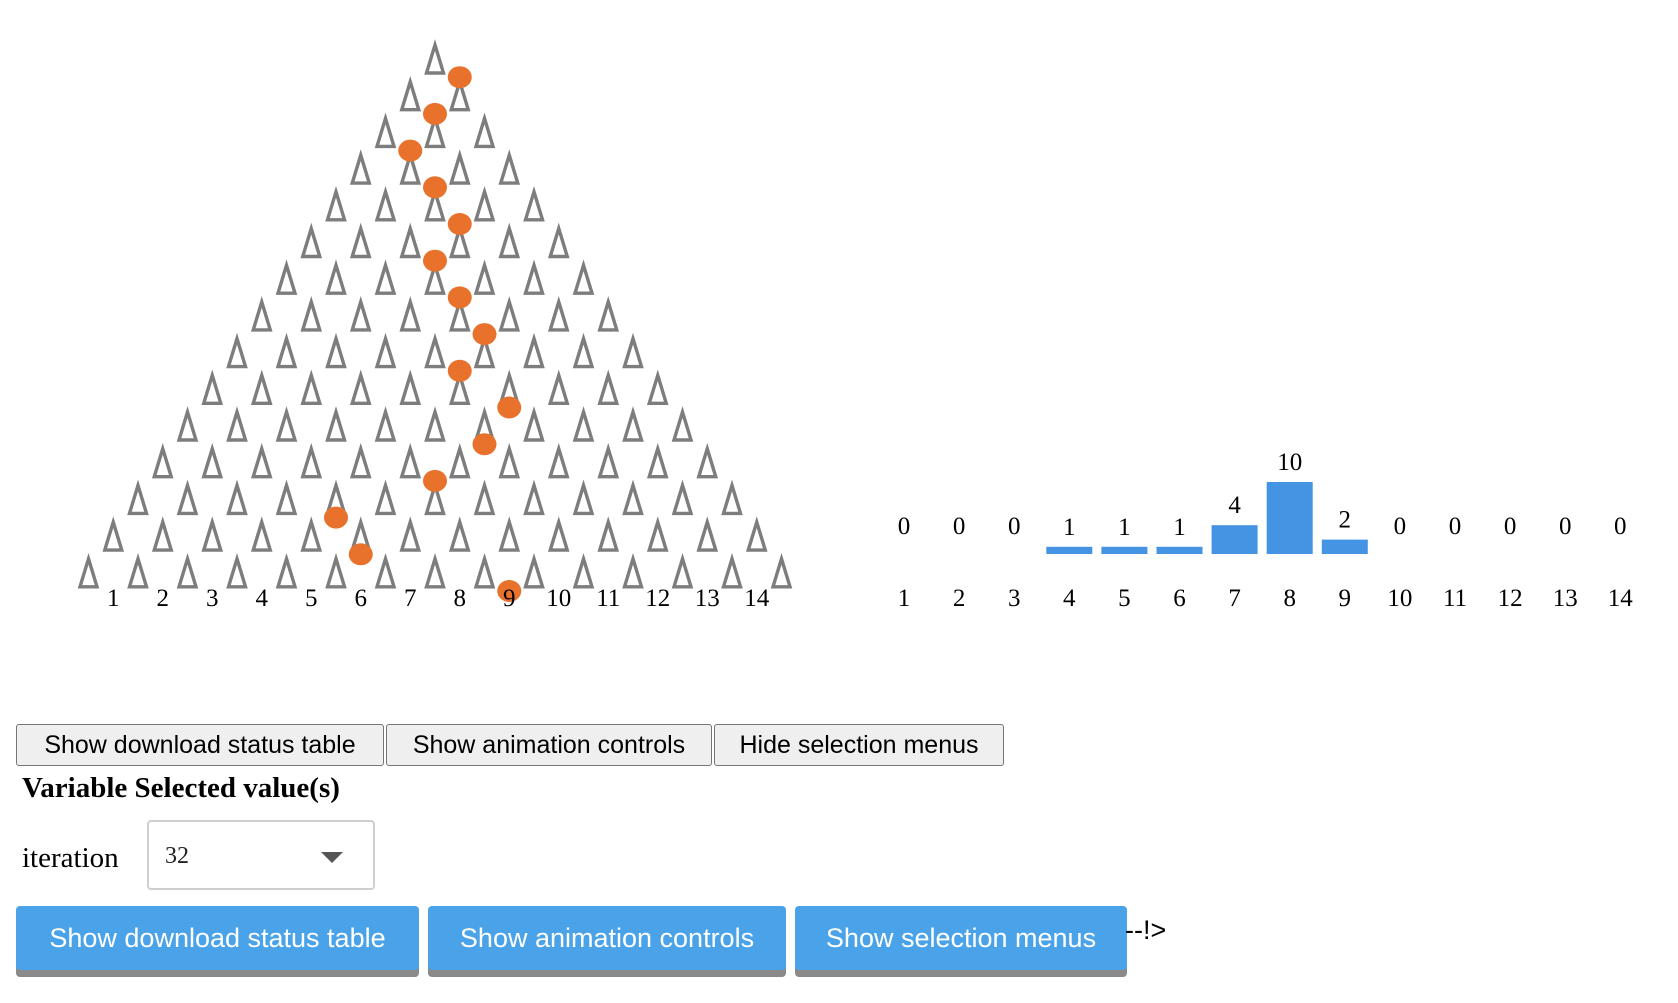 This screenshot has width=1678, height=1003. Describe the element at coordinates (1289, 462) in the screenshot. I see `bar-count-8: 10` at that location.